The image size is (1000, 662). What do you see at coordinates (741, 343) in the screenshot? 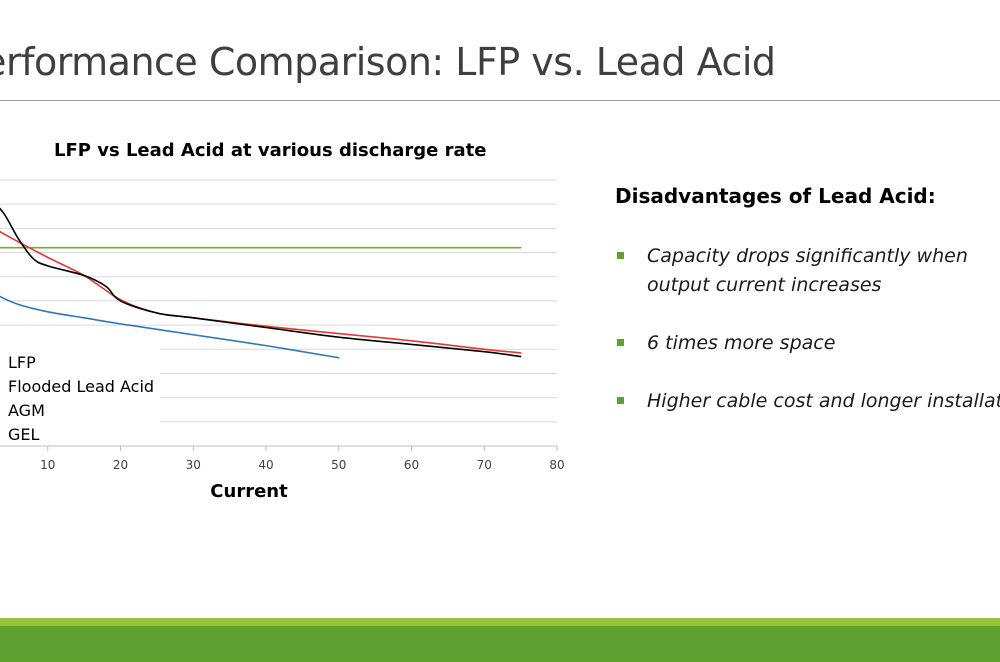
I see `bullet-text: 6 times more space` at bounding box center [741, 343].